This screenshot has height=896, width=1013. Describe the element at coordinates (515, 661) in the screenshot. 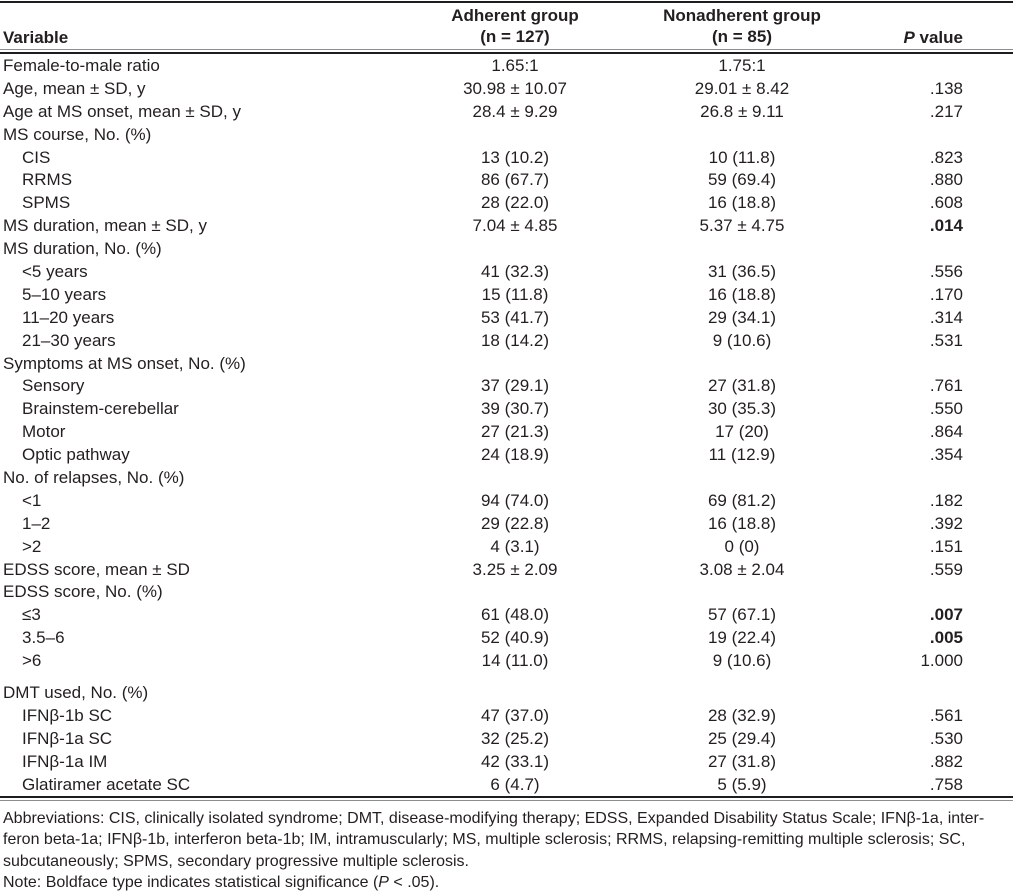

I see `adherent-value: 14 (11.0)` at that location.